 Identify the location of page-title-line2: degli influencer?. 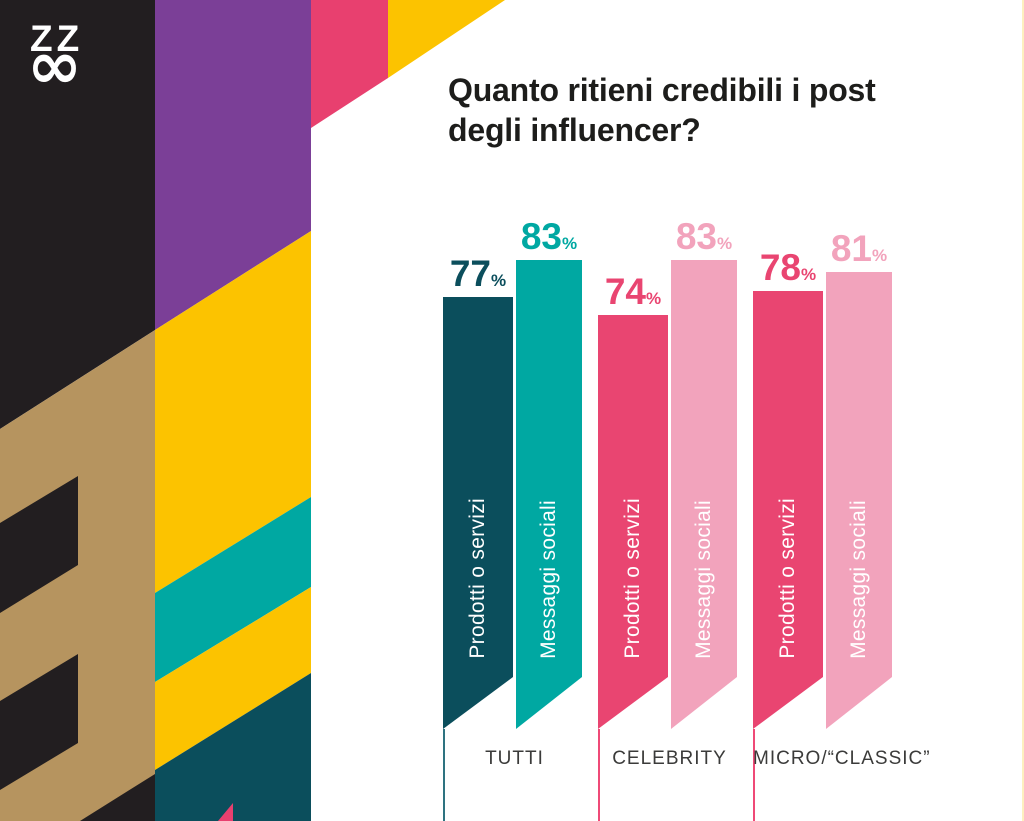
(574, 130).